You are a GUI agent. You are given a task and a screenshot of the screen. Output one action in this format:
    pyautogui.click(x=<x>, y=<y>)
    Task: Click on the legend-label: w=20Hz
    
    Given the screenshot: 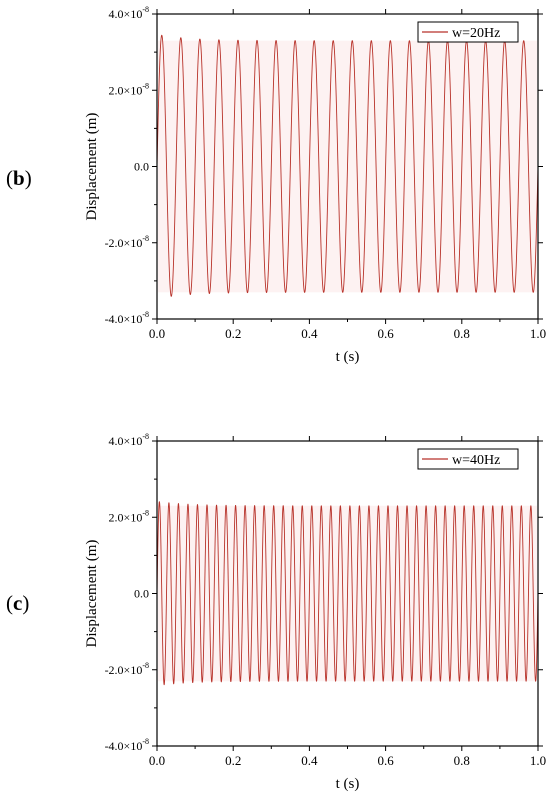 What is the action you would take?
    pyautogui.click(x=476, y=33)
    